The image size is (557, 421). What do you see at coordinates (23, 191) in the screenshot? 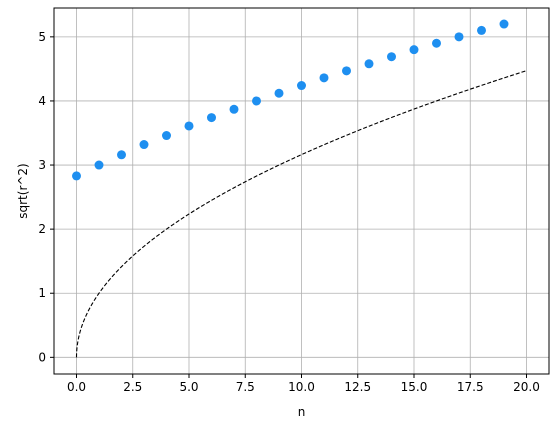
I see `y-axis-label: sqrt(r^2)` at bounding box center [23, 191].